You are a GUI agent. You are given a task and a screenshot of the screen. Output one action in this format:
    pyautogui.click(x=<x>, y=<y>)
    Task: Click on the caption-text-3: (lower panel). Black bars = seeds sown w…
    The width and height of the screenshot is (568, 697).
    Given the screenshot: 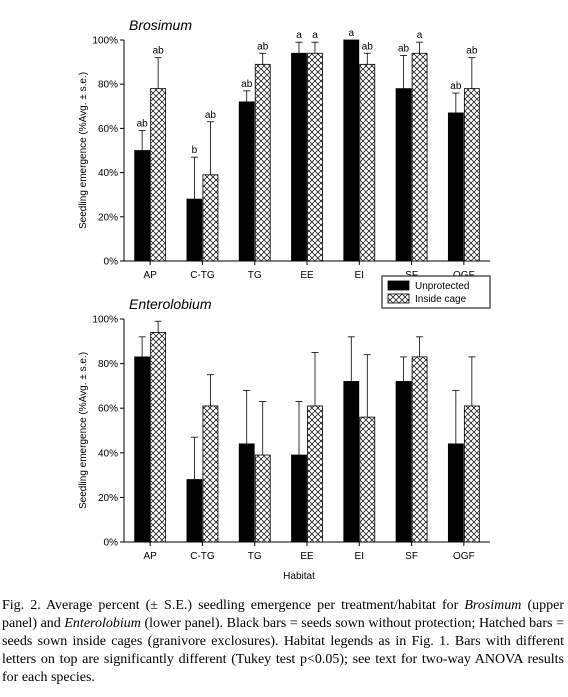 What is the action you would take?
    pyautogui.click(x=283, y=650)
    